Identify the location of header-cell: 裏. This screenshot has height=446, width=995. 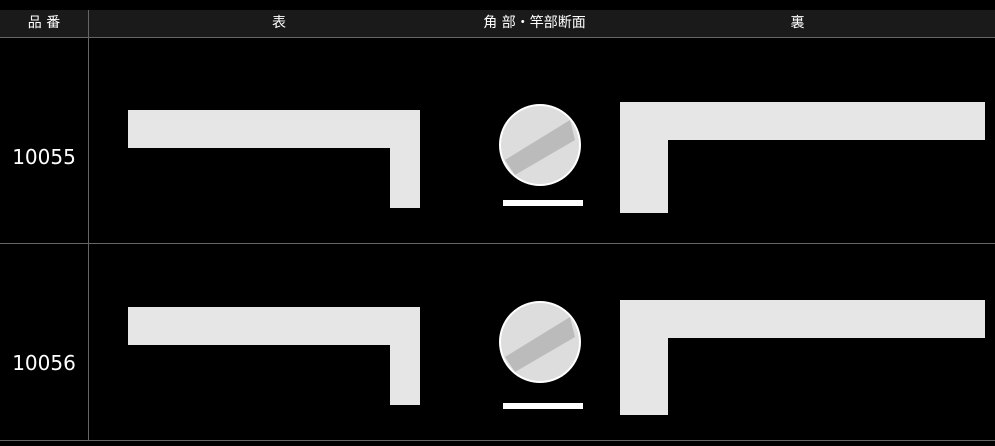
(797, 23).